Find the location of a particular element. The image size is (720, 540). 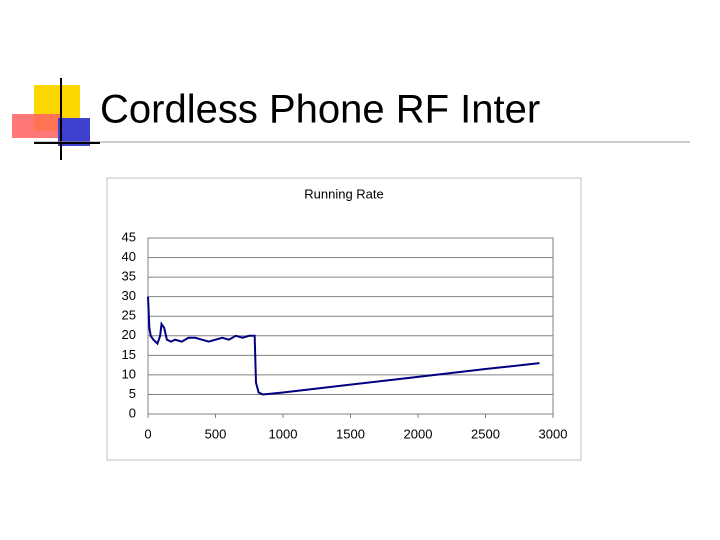

x-tick-label: 0 is located at coordinates (147, 433).